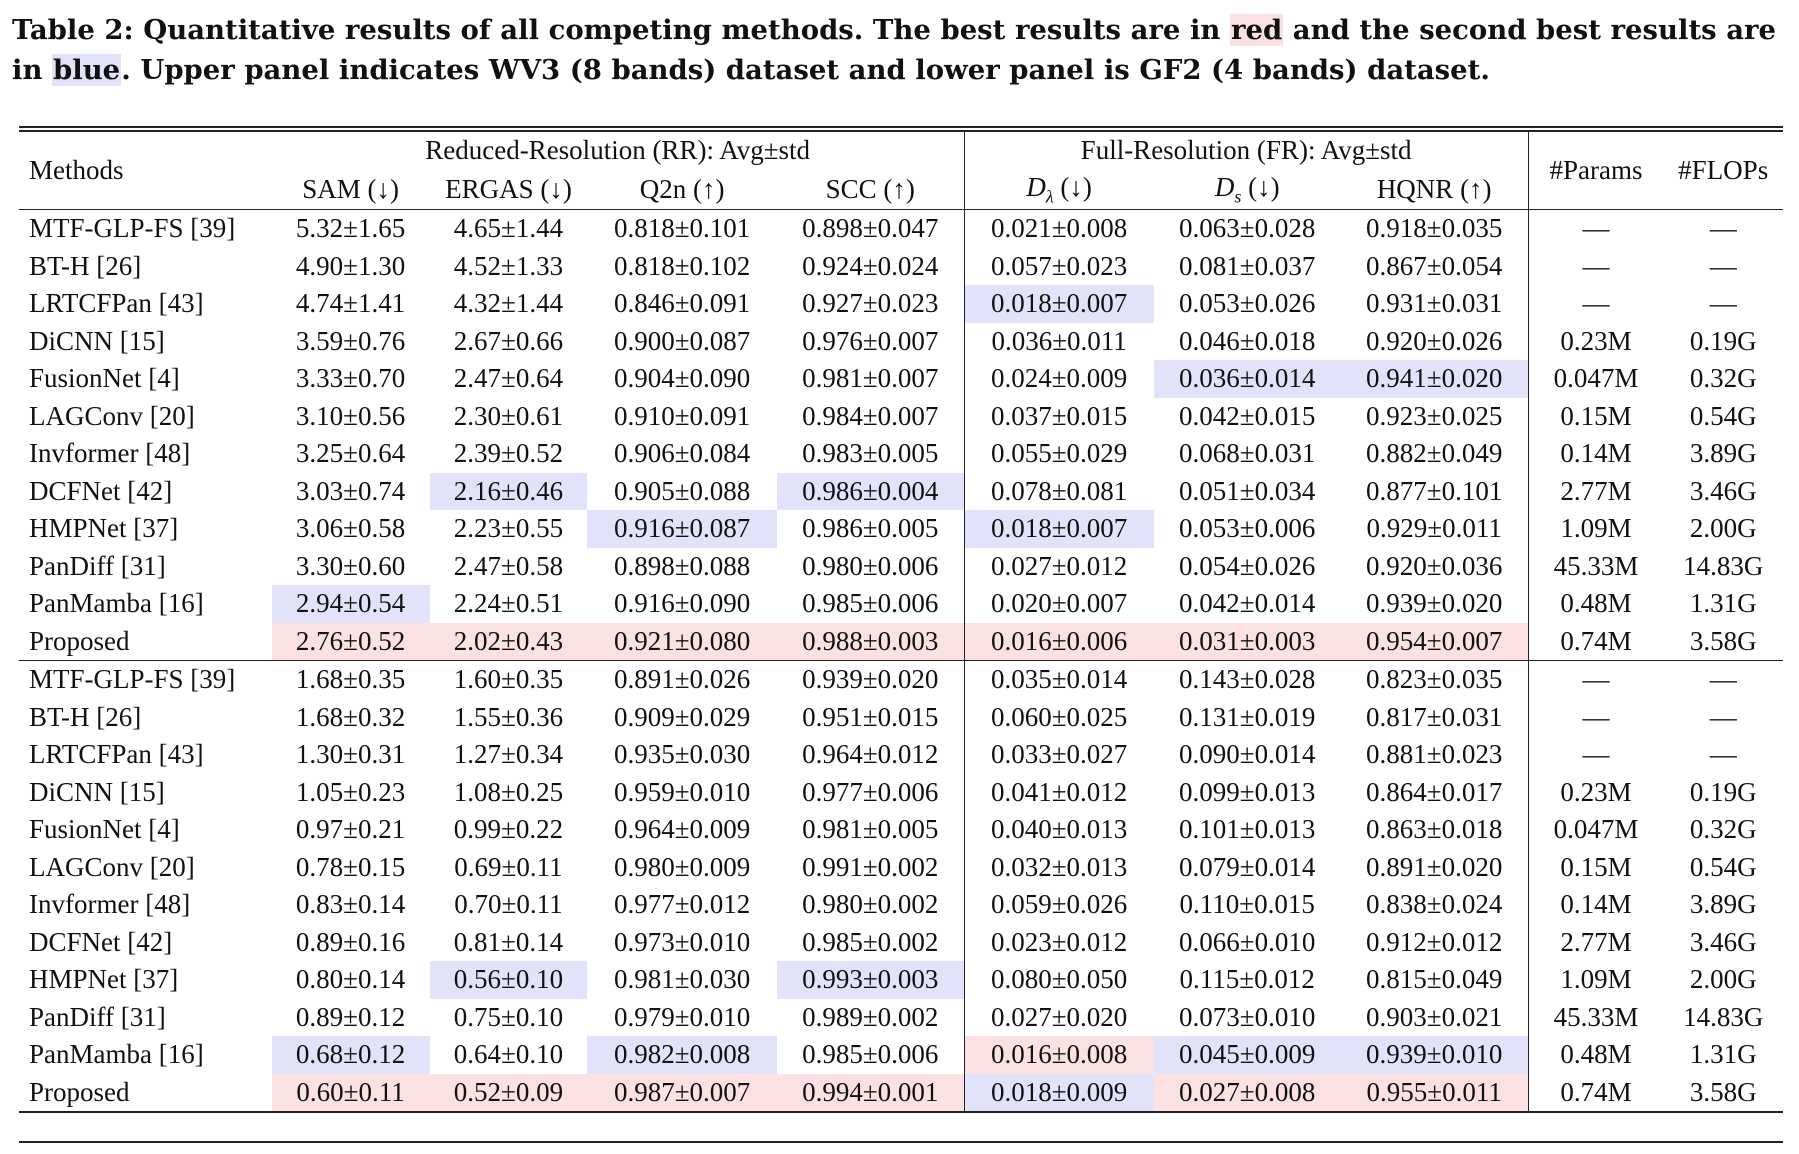 The width and height of the screenshot is (1799, 1154). What do you see at coordinates (1434, 1016) in the screenshot?
I see `hqnr-cell: 0.903±0.021` at bounding box center [1434, 1016].